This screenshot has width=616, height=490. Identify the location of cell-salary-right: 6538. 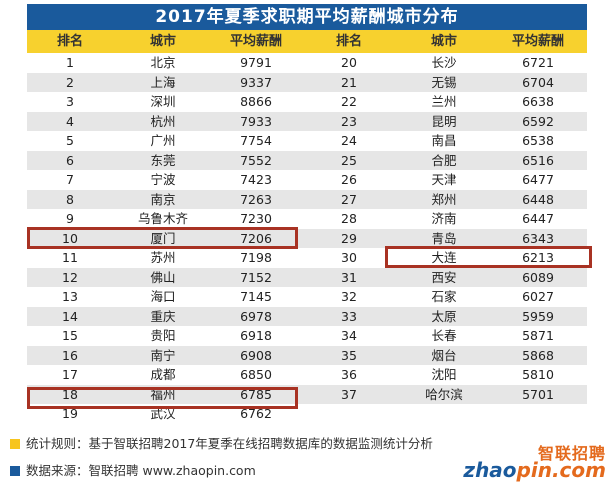
(538, 140).